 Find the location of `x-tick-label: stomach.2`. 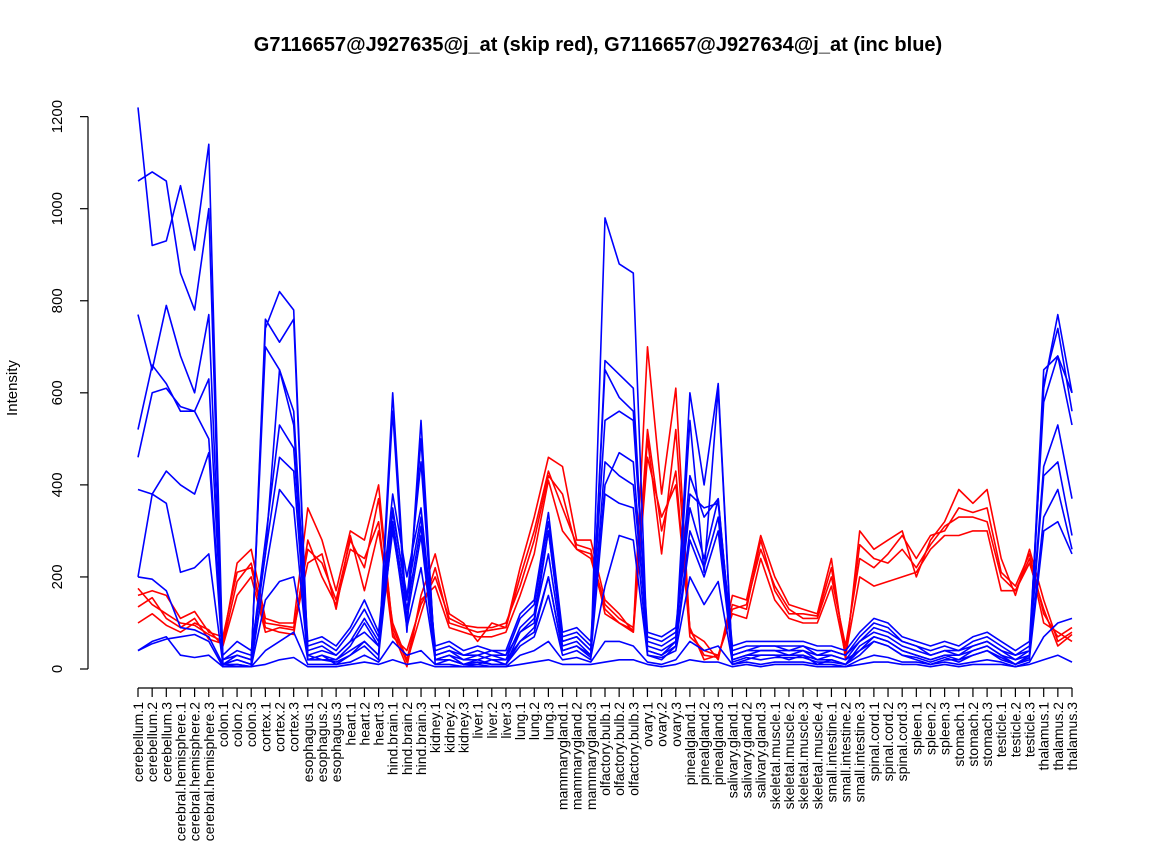

x-tick-label: stomach.2 is located at coordinates (973, 734).